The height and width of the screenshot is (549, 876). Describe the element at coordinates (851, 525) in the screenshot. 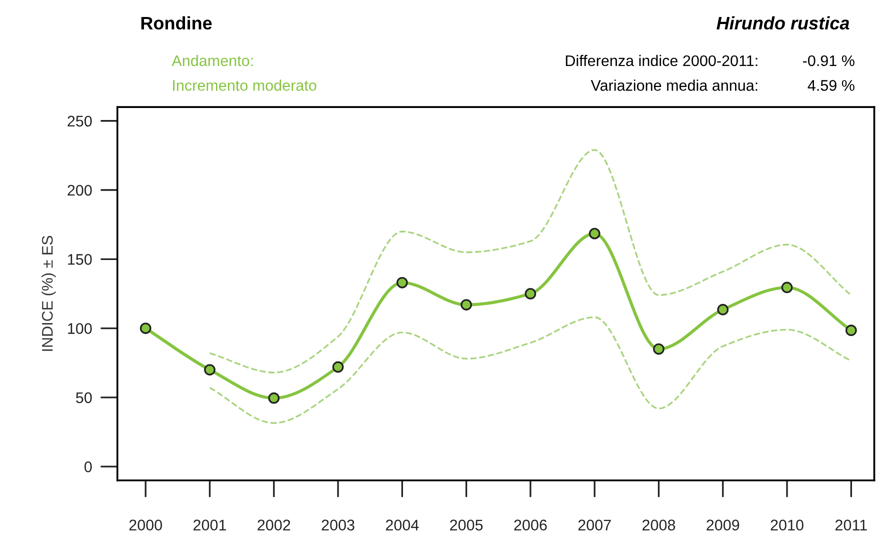

I see `x-tick-label: 2011` at that location.